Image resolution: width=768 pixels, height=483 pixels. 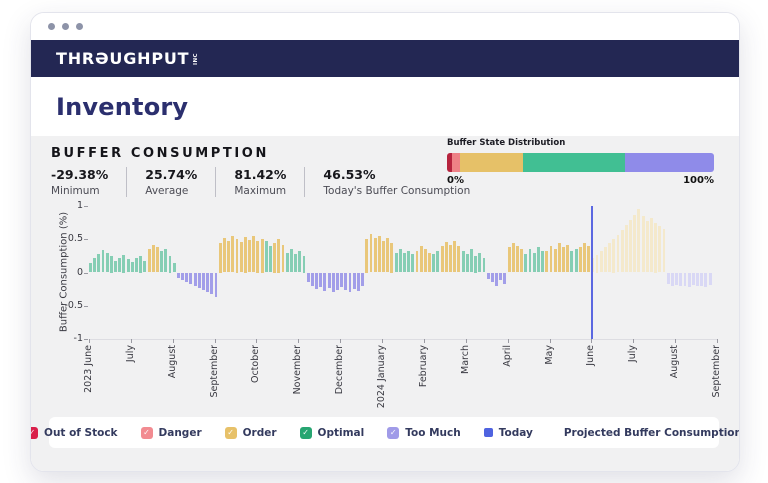 I want to click on legend-item-order: ✓ Order, so click(x=250, y=432).